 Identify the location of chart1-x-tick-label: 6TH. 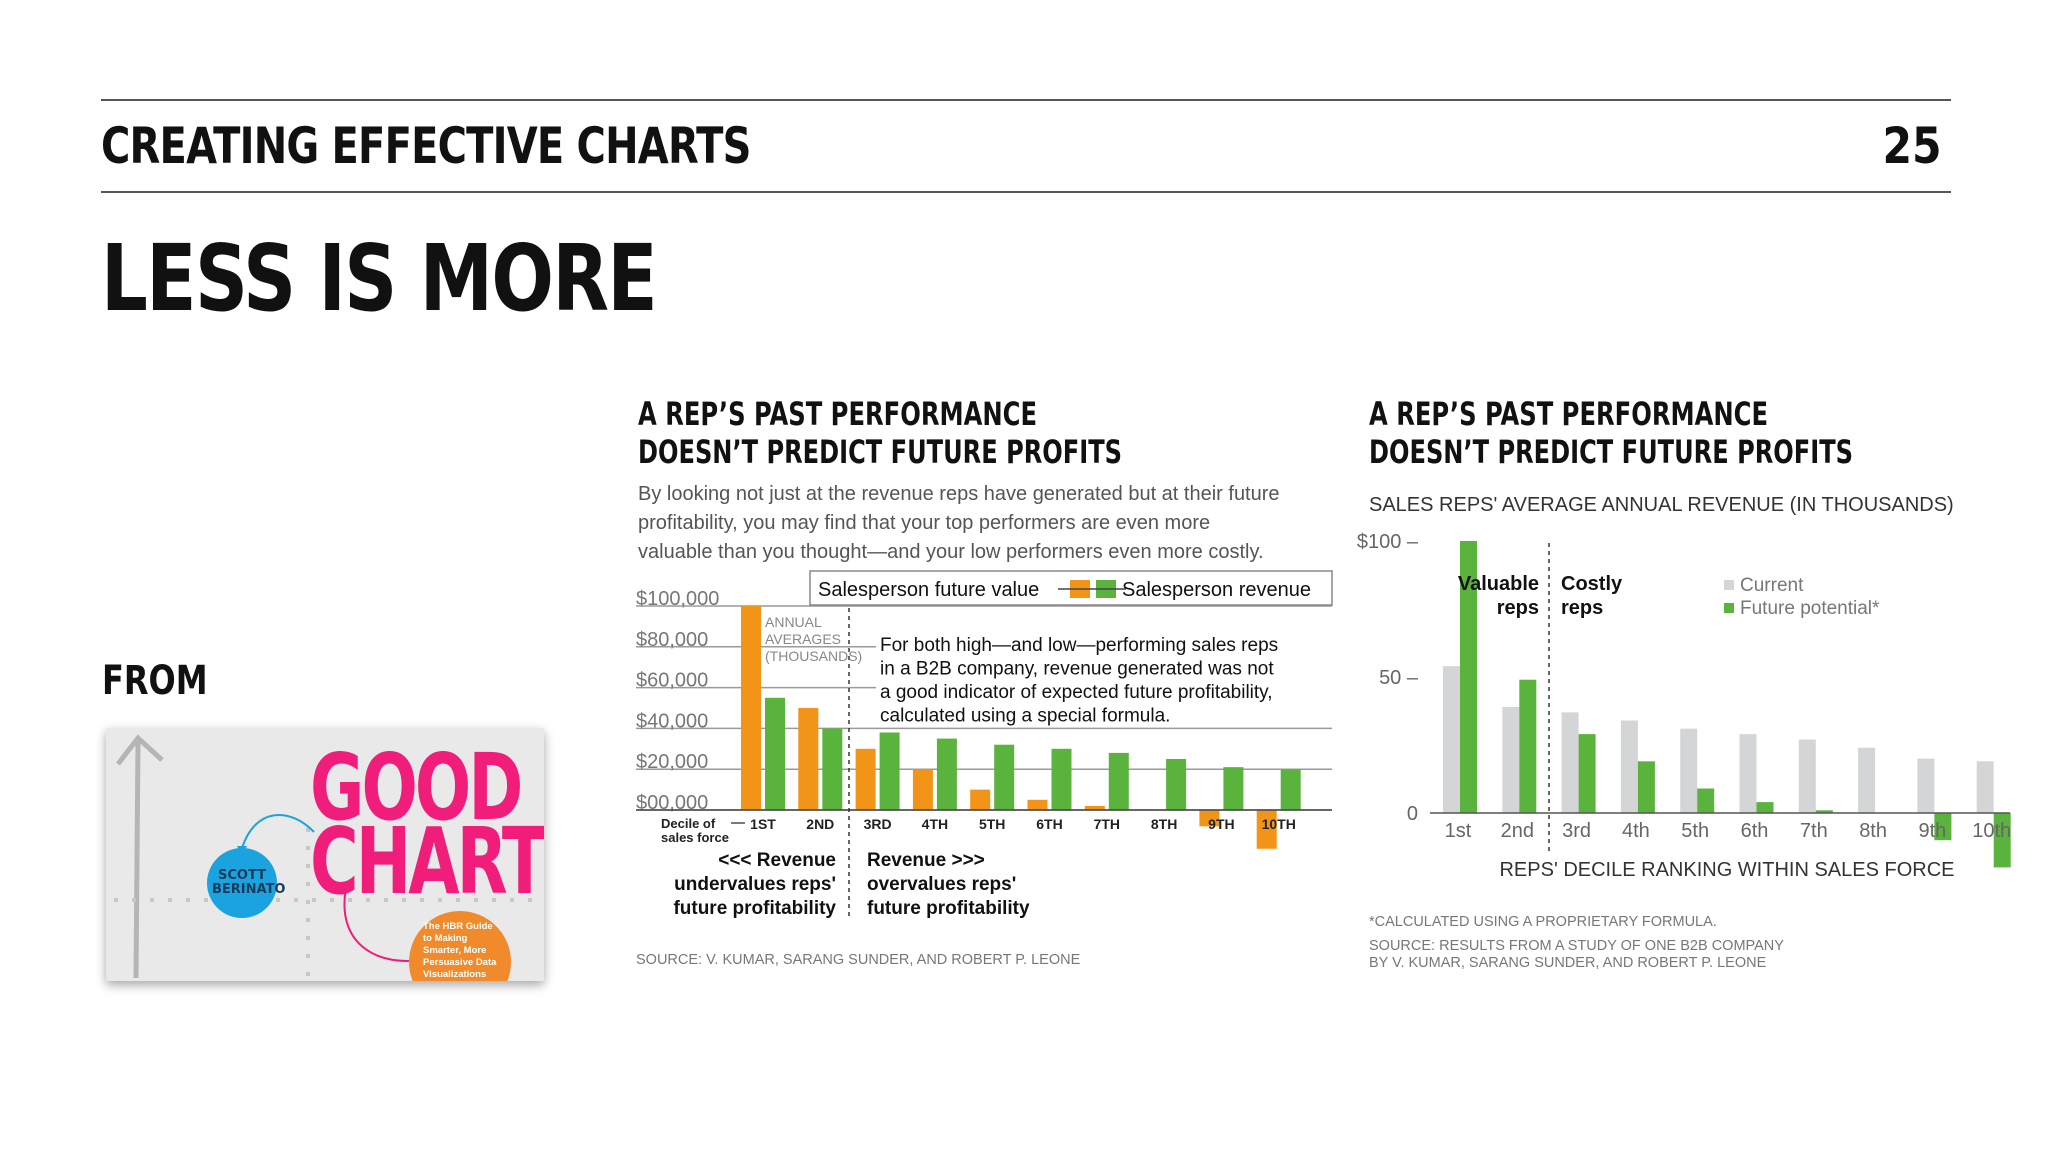
(1049, 824).